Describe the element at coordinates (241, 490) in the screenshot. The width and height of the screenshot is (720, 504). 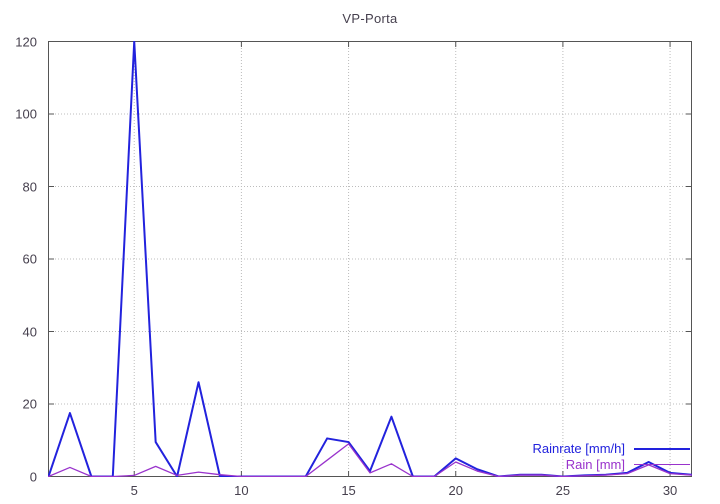
I see `x-tick-label: 10` at that location.